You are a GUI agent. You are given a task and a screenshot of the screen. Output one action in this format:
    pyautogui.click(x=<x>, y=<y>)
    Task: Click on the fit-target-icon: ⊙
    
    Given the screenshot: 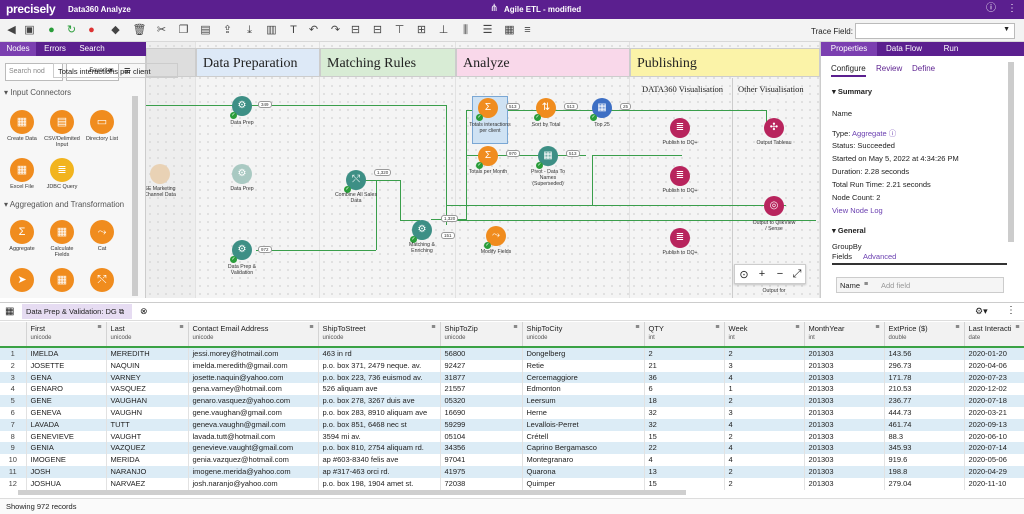 What is the action you would take?
    pyautogui.click(x=744, y=275)
    